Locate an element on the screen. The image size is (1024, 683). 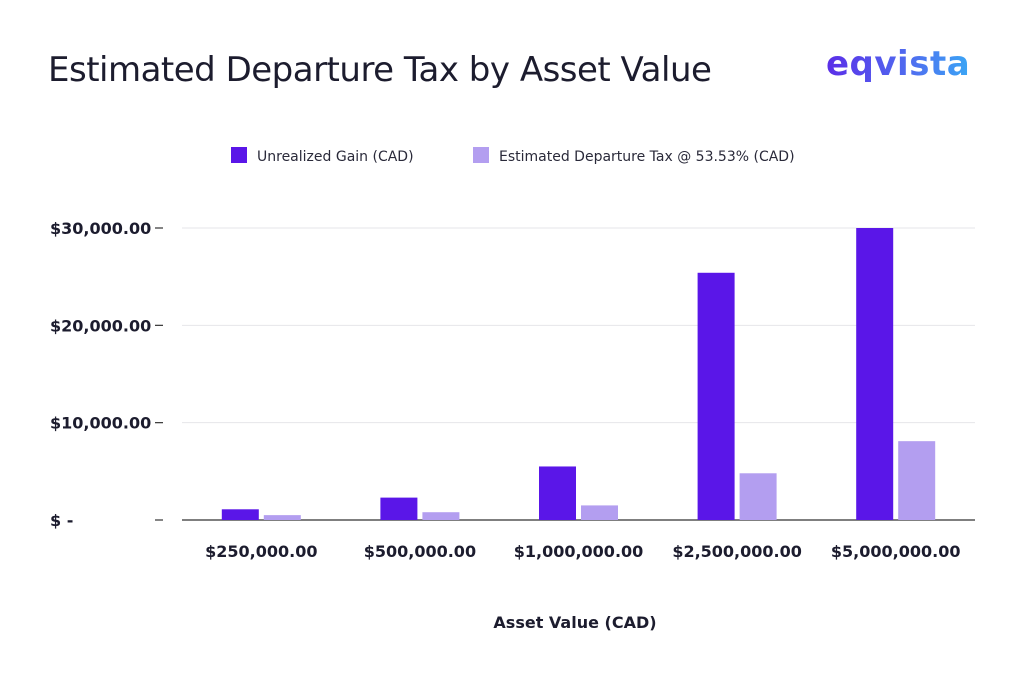
y-tick-label: $ - is located at coordinates (61, 520).